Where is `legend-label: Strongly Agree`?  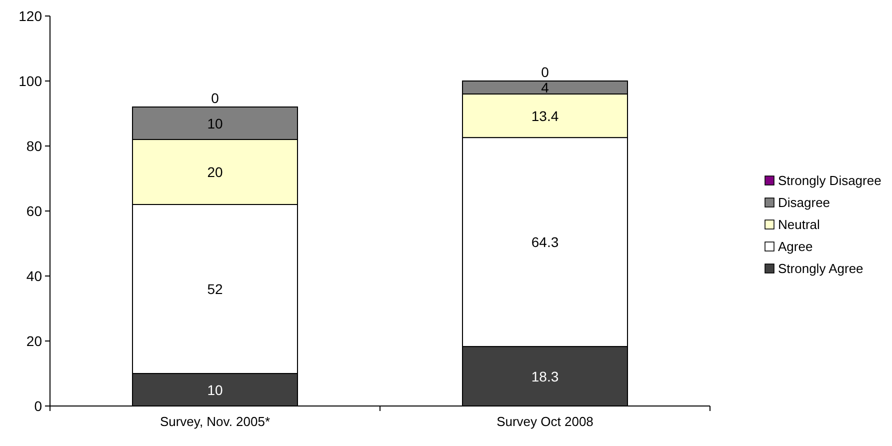 legend-label: Strongly Agree is located at coordinates (821, 268).